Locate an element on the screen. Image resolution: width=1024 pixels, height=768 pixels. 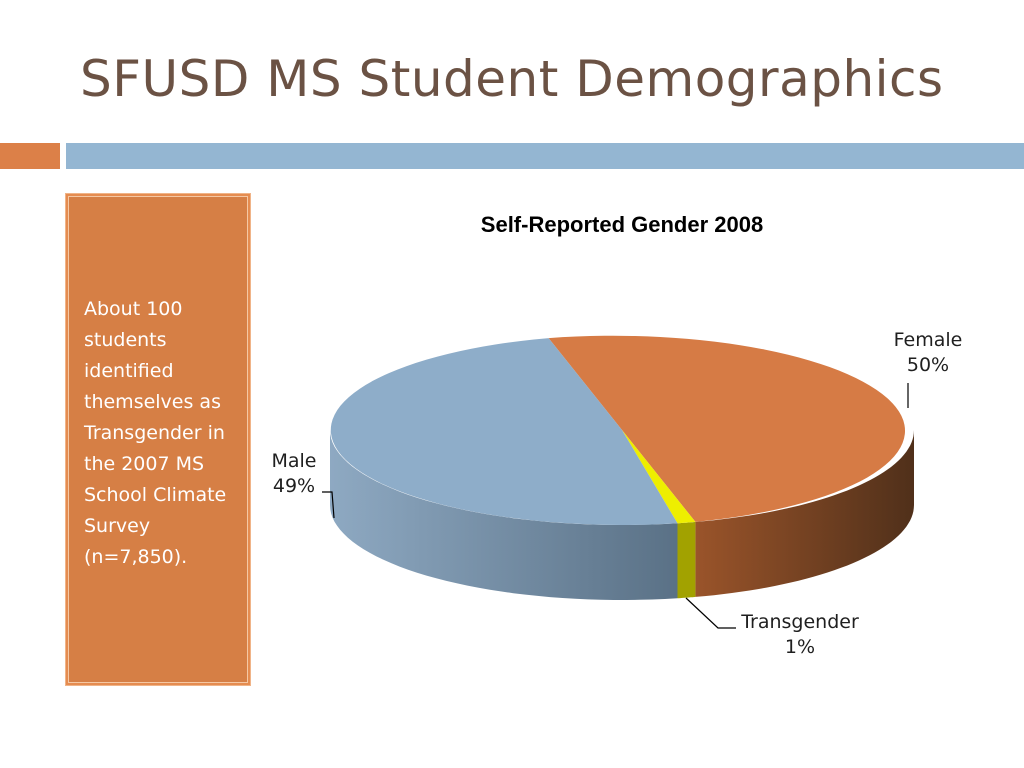
pie-slice-male is located at coordinates (504, 431).